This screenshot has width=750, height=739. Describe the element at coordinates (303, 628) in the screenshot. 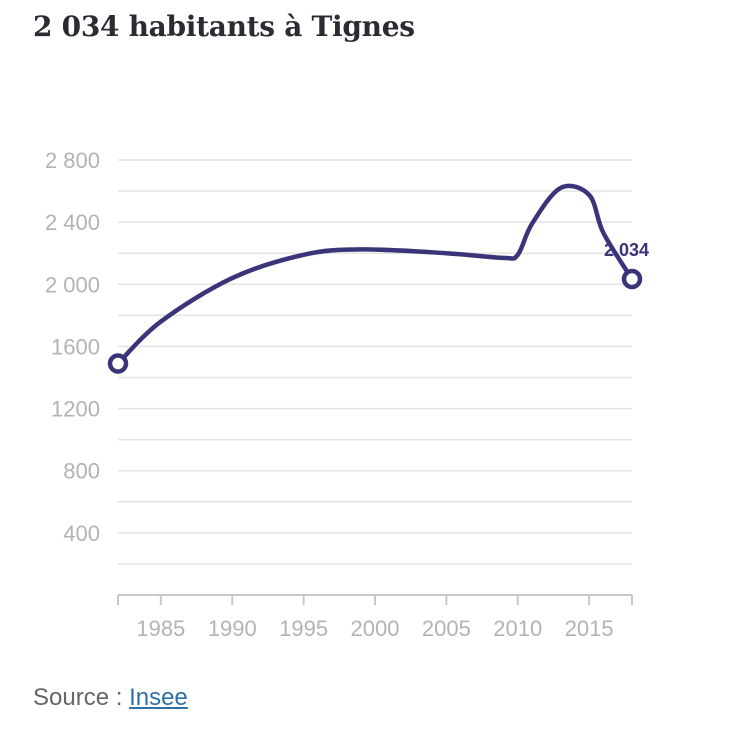

I see `x-tick-label: 1995` at that location.